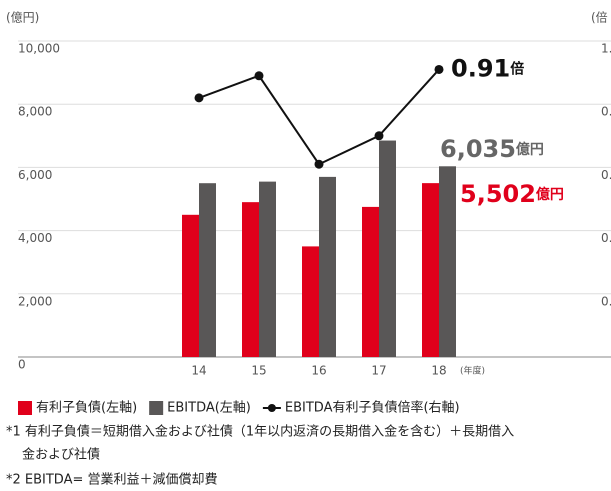  What do you see at coordinates (22, 18) in the screenshot?
I see `y-unit: (億円)` at bounding box center [22, 18].